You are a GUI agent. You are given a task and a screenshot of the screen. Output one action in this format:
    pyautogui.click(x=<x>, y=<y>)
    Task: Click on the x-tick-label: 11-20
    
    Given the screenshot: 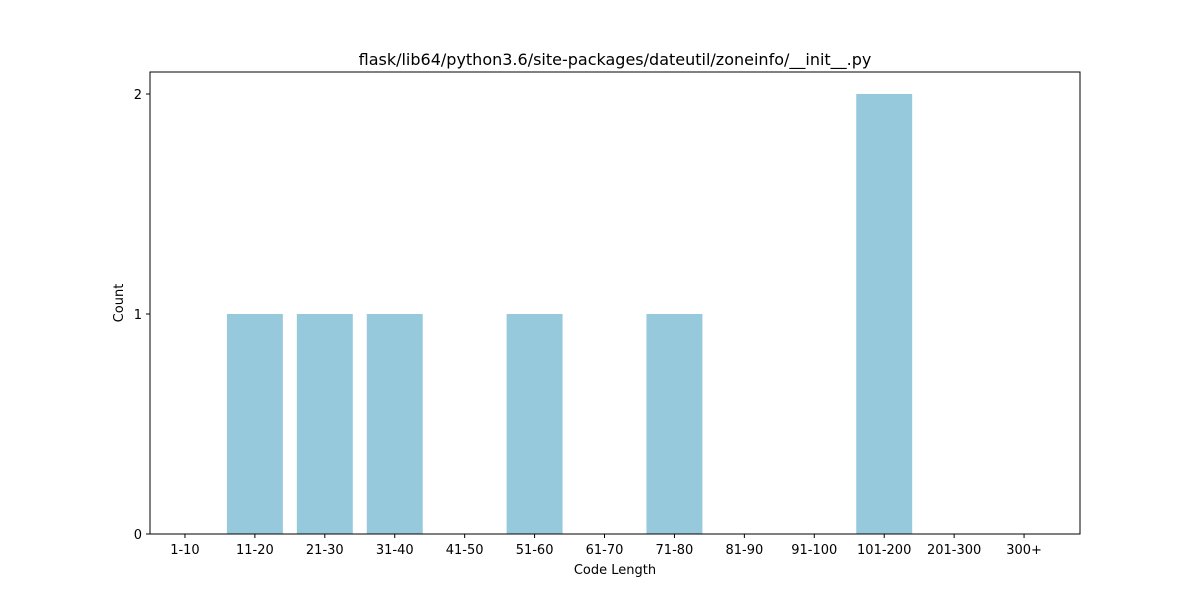 What is the action you would take?
    pyautogui.click(x=255, y=550)
    